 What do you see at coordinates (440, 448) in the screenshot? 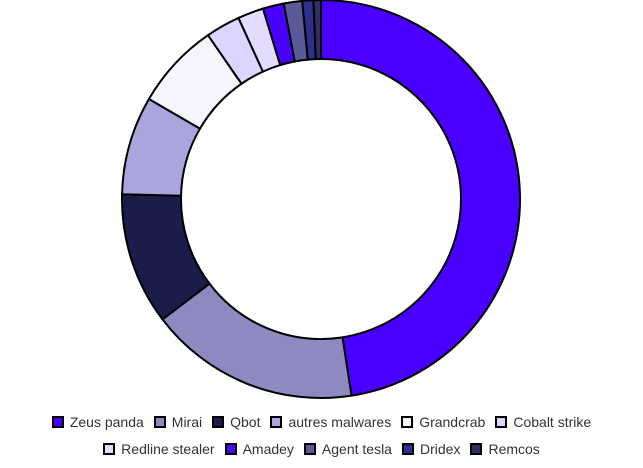
I see `legend-label: Dridex` at bounding box center [440, 448].